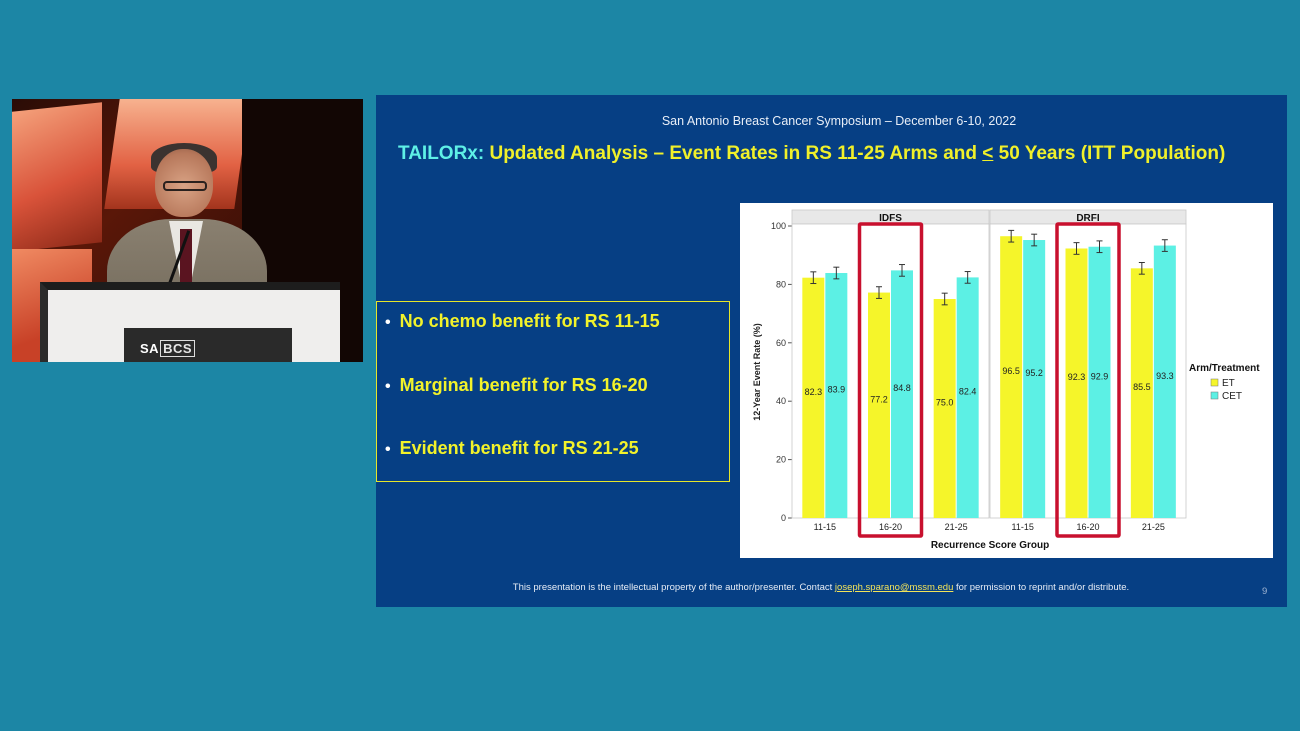  Describe the element at coordinates (968, 392) in the screenshot. I see `data-label: 82.4` at that location.